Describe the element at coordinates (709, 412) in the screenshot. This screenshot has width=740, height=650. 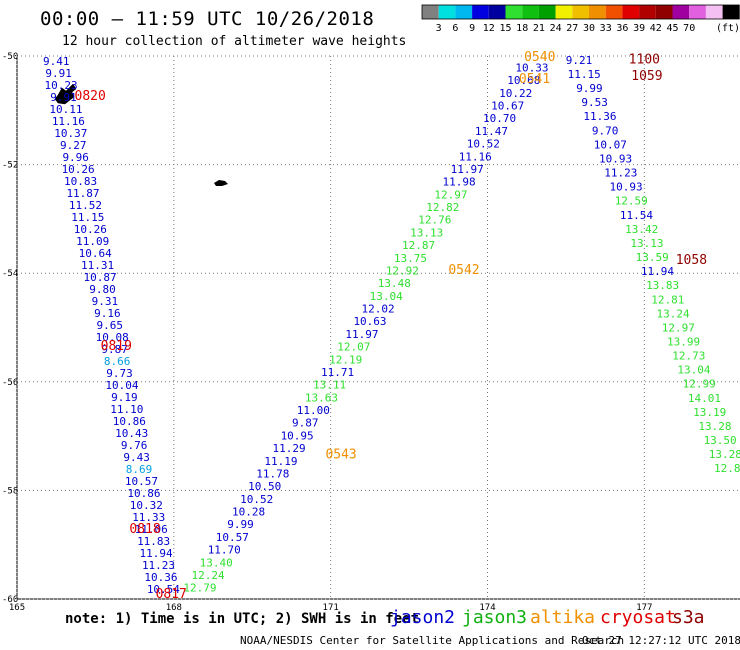
I see `wave-height-label: 13.19` at that location.